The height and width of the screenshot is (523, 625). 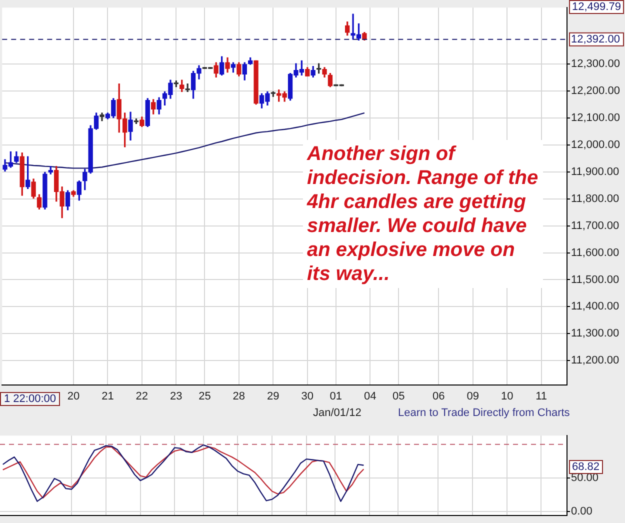 What do you see at coordinates (595, 118) in the screenshot?
I see `y-tick-label: 12,100.00` at bounding box center [595, 118].